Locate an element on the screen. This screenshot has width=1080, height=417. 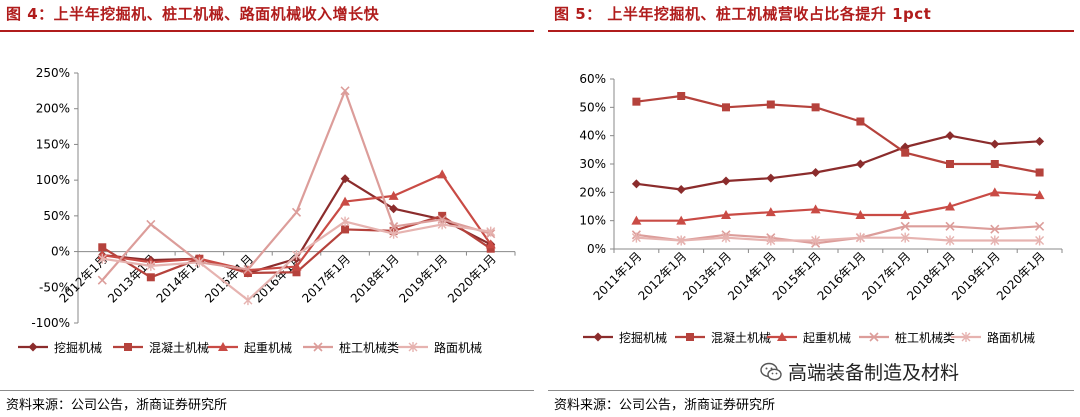
y-tick-label: 100% is located at coordinates (53, 180).